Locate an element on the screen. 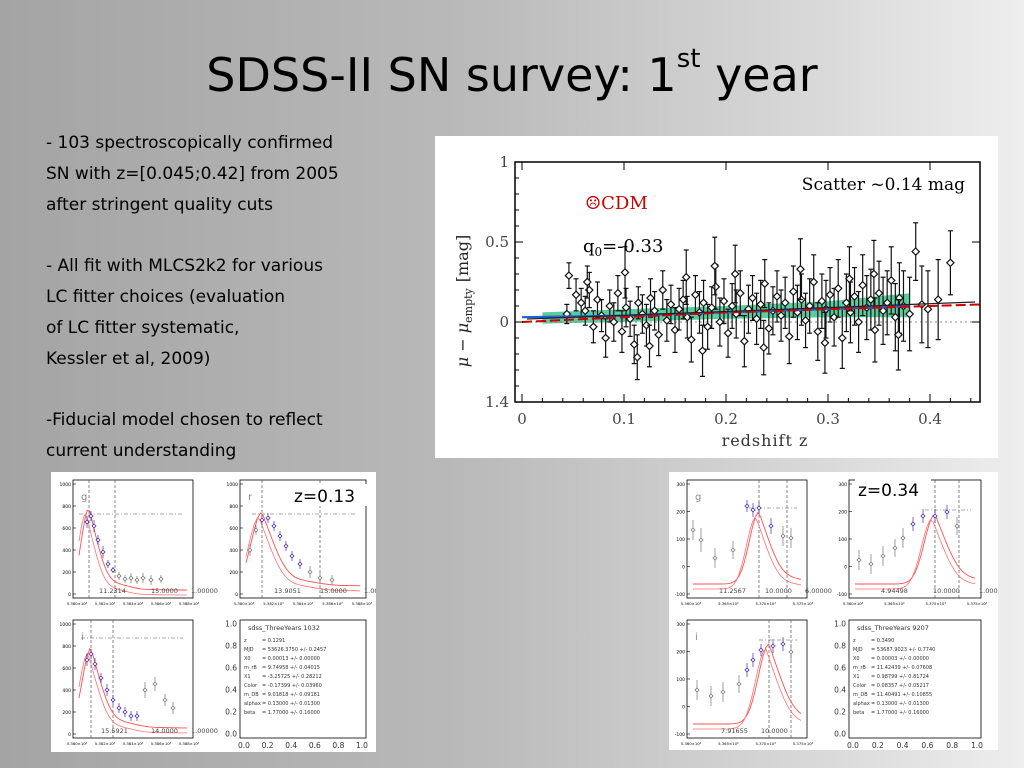 The image size is (1024, 768). param-ytick: 0.6 is located at coordinates (840, 668).